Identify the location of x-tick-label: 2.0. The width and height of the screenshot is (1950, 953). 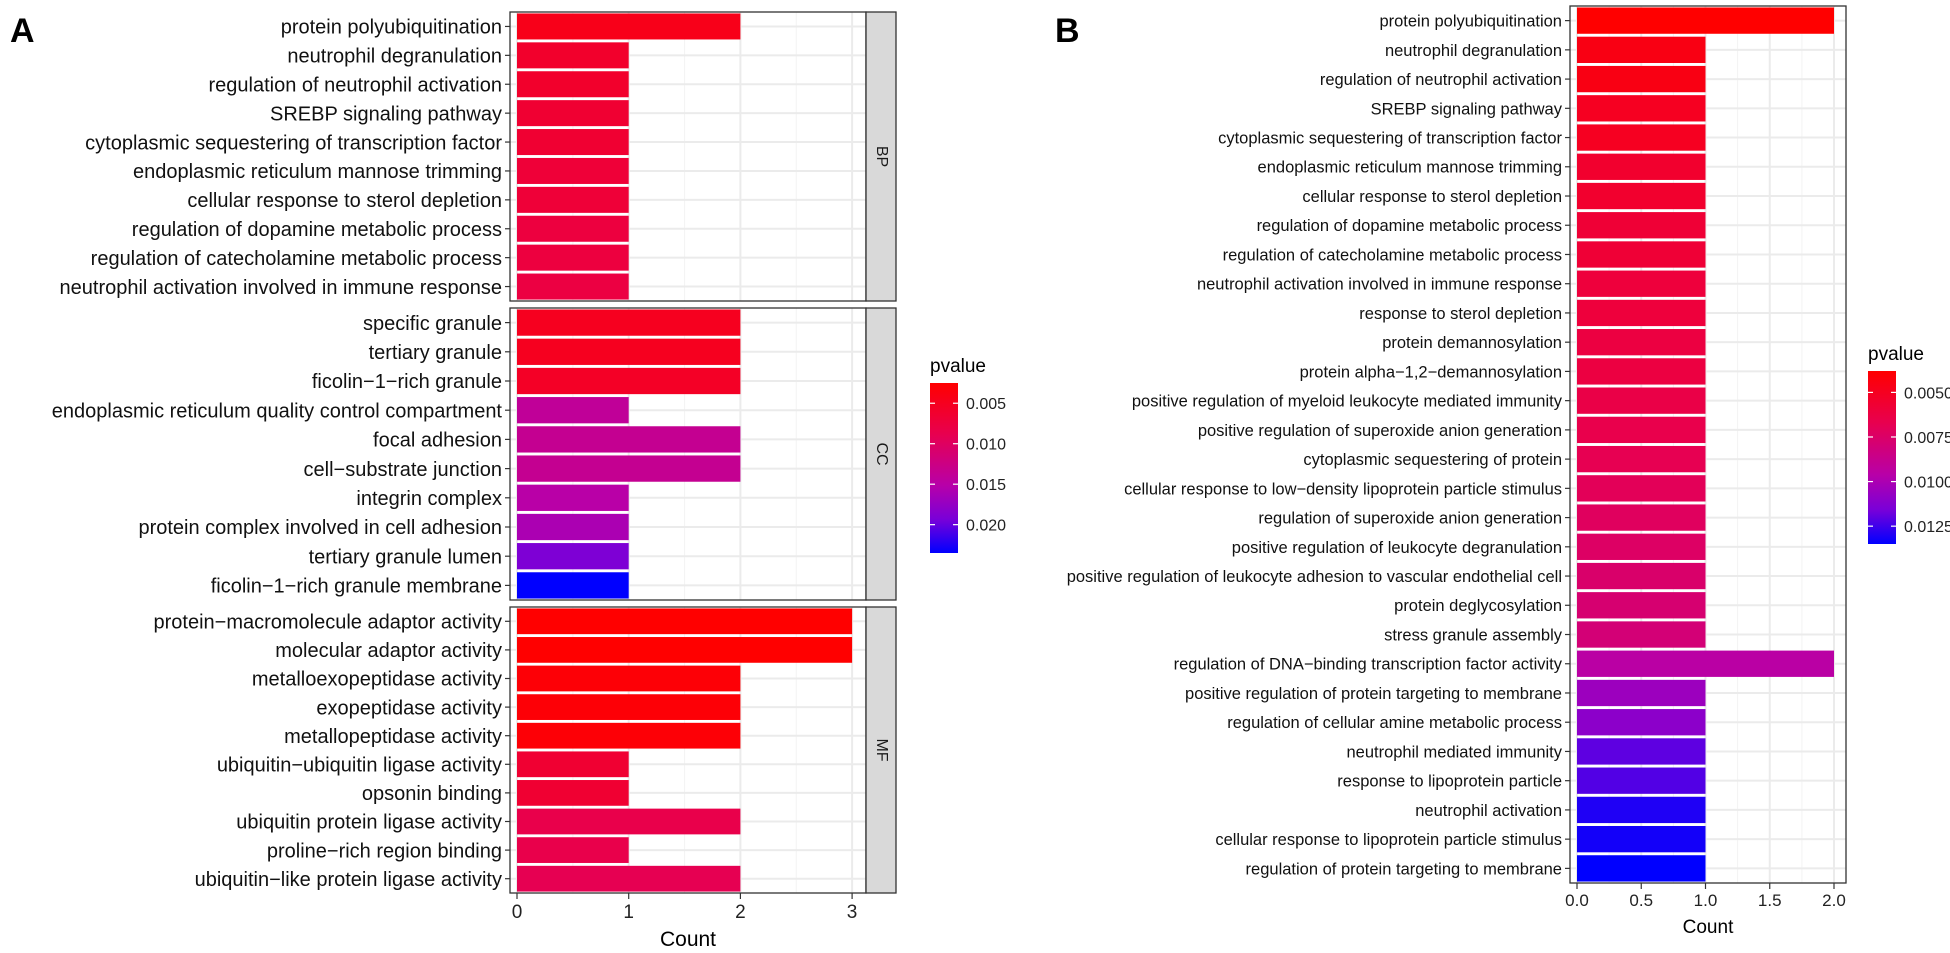
(1834, 900).